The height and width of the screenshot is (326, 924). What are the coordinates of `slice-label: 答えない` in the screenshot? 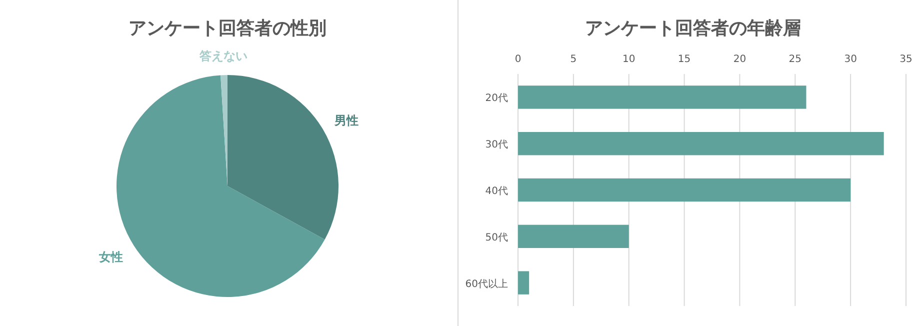 It's located at (223, 56).